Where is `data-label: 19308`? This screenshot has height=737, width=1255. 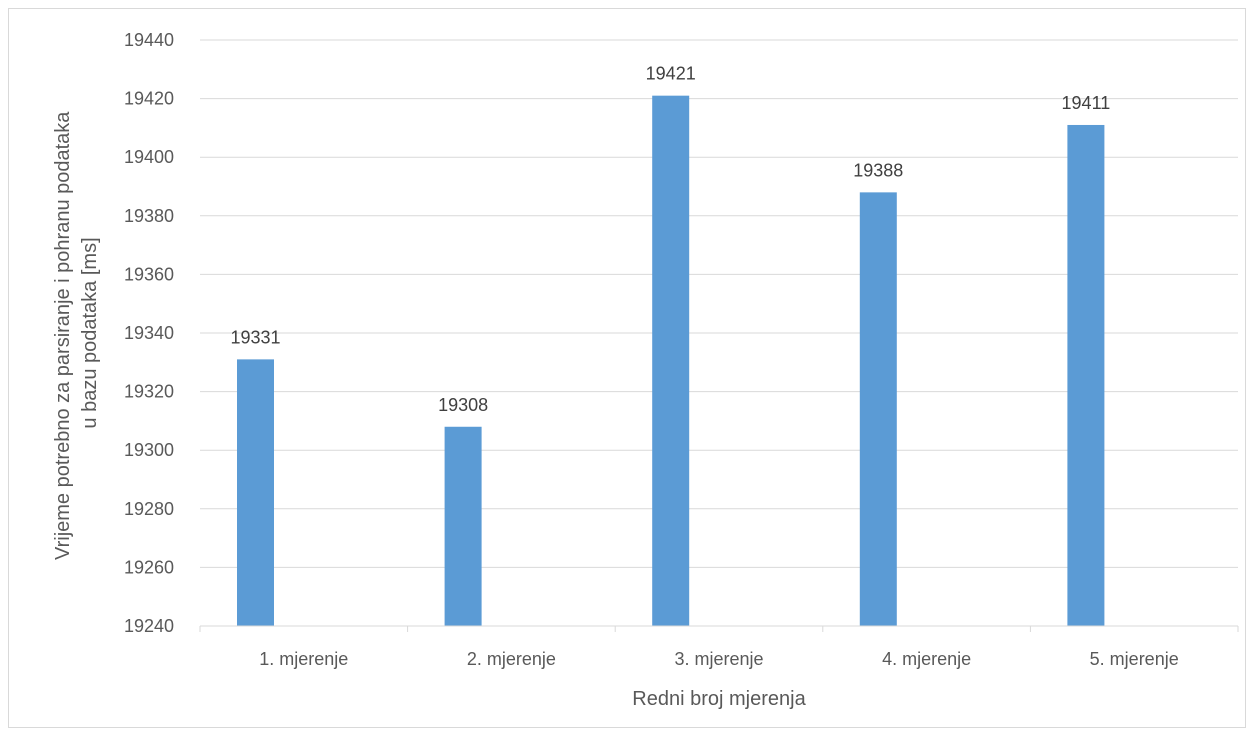 data-label: 19308 is located at coordinates (463, 405).